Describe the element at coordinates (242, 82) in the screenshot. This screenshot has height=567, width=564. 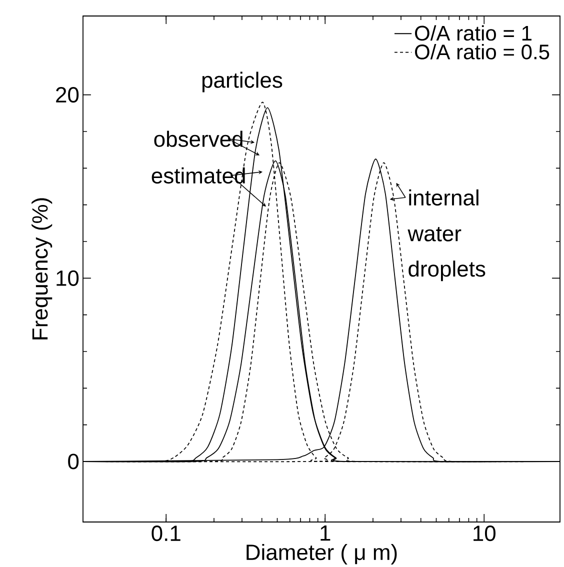
I see `annotation: particles` at that location.